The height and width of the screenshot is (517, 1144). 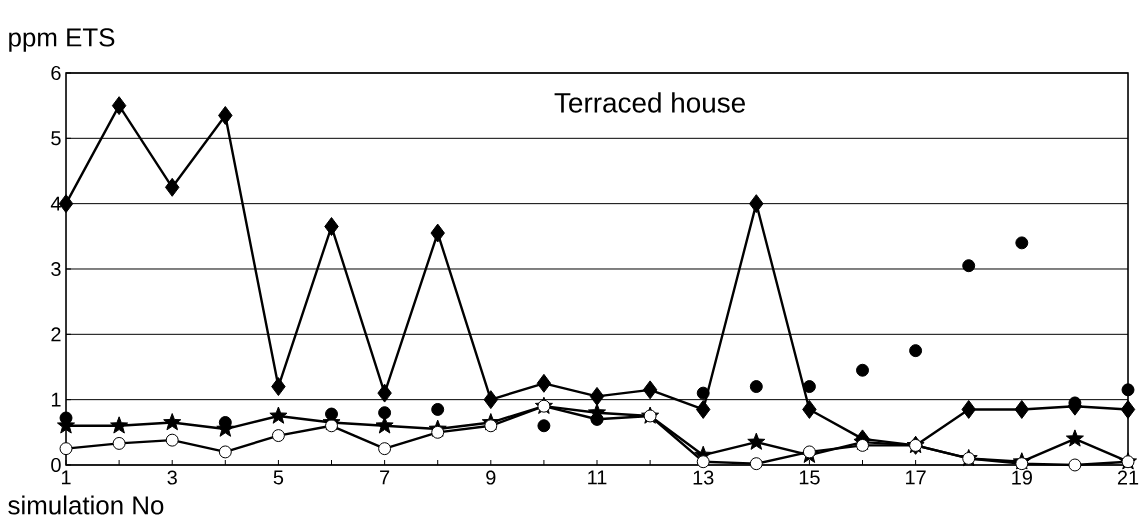 I want to click on x-tick-label: 7, so click(x=385, y=477).